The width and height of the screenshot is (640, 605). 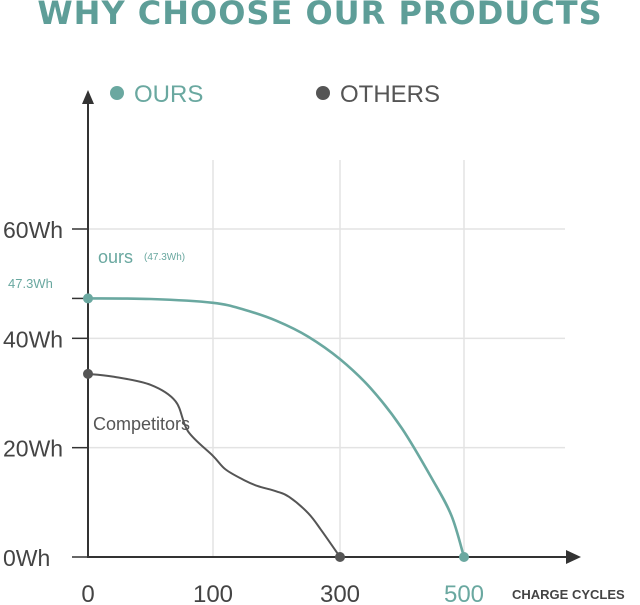 What do you see at coordinates (340, 593) in the screenshot?
I see `x-tick-label: 300` at bounding box center [340, 593].